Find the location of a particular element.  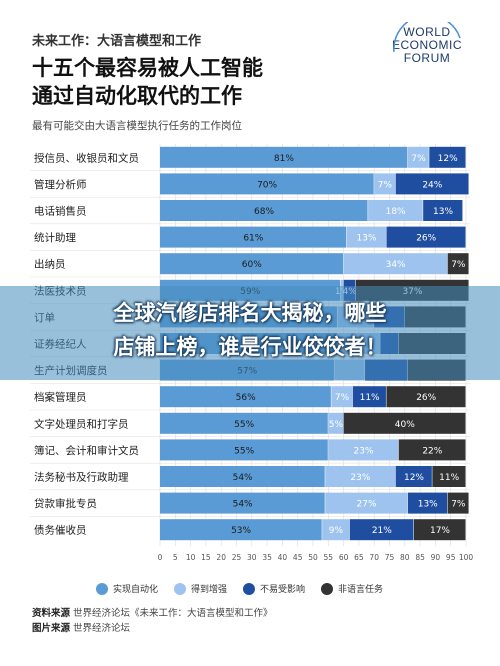

data-label: 5% is located at coordinates (336, 425).